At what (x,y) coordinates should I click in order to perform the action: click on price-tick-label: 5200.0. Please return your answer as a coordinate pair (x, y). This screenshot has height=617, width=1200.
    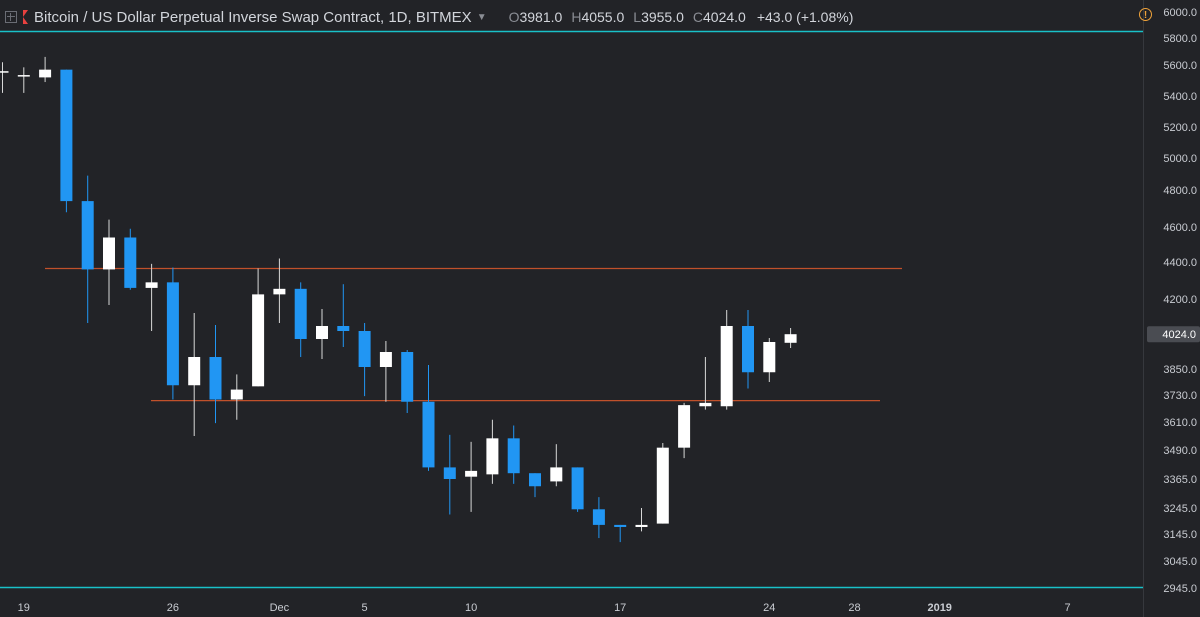
    Looking at the image, I should click on (1180, 128).